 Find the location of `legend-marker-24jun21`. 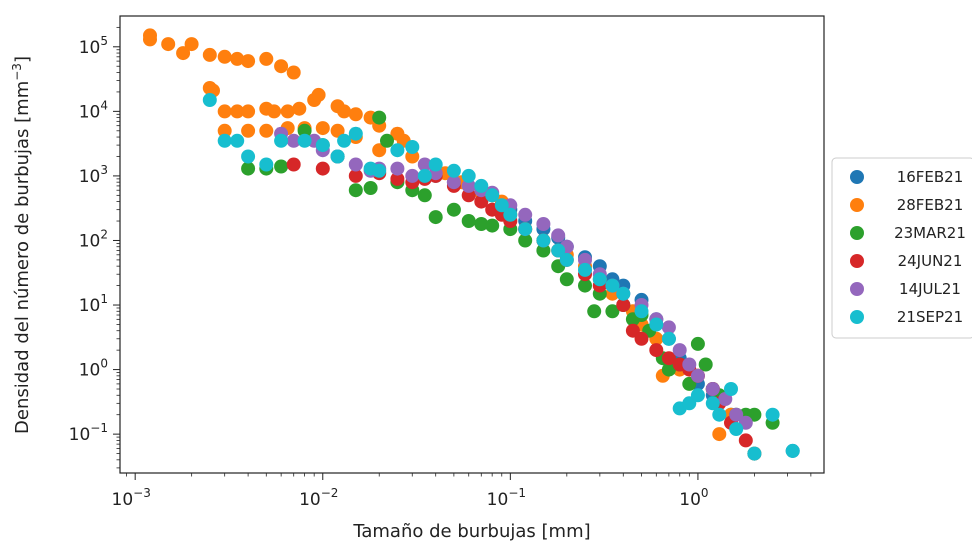

legend-marker-24jun21 is located at coordinates (857, 261).